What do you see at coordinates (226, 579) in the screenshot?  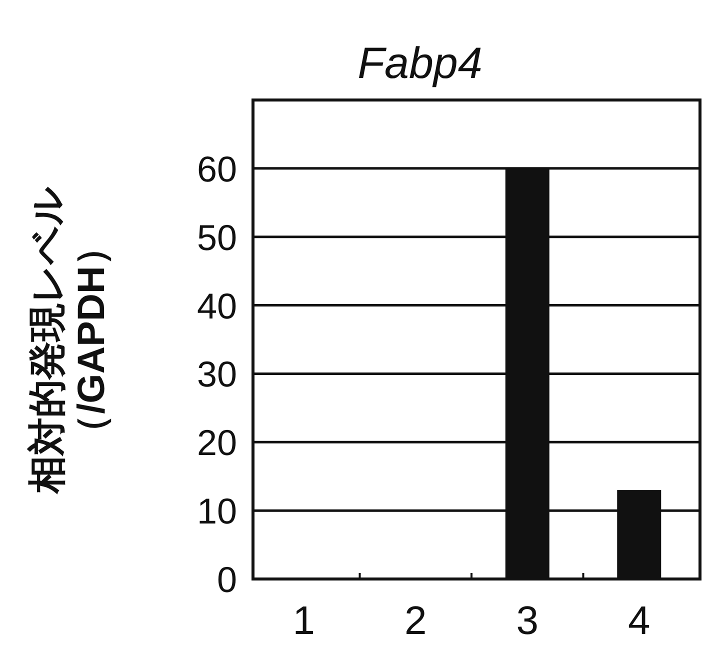 I see `y-tick-label: 0` at bounding box center [226, 579].